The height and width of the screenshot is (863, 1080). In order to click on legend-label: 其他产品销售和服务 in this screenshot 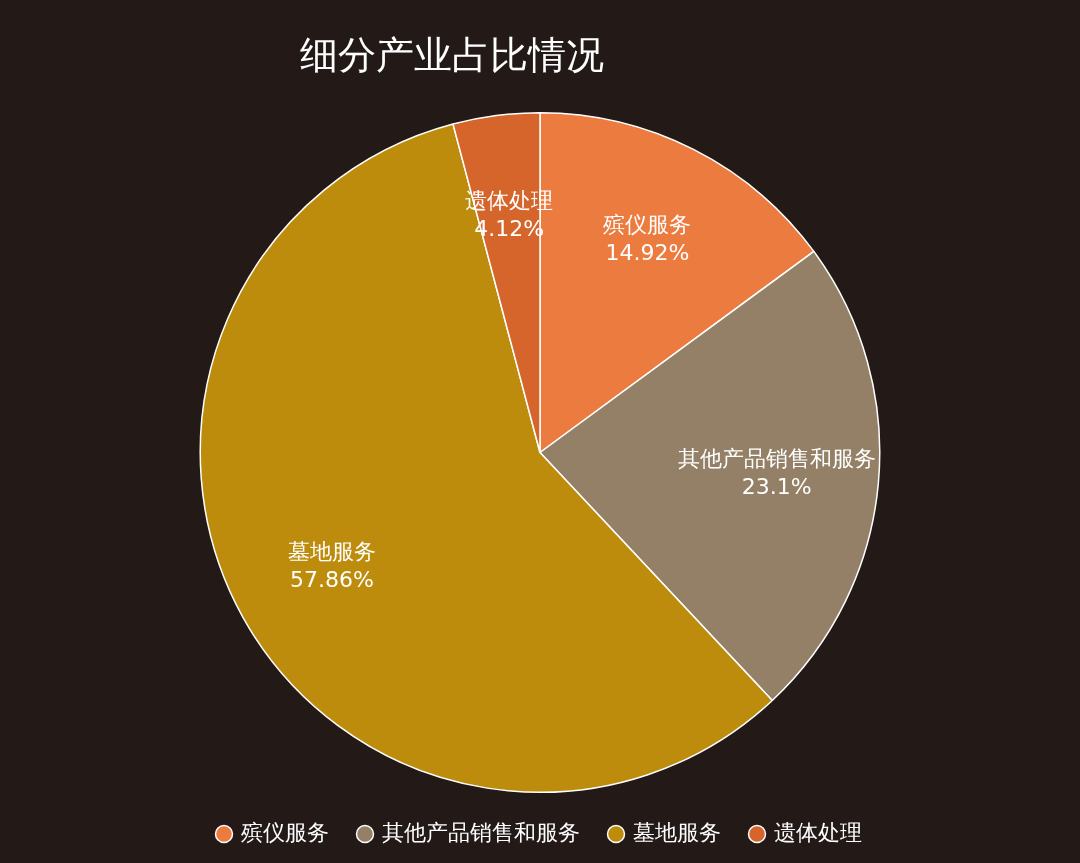, I will do `click(481, 832)`.